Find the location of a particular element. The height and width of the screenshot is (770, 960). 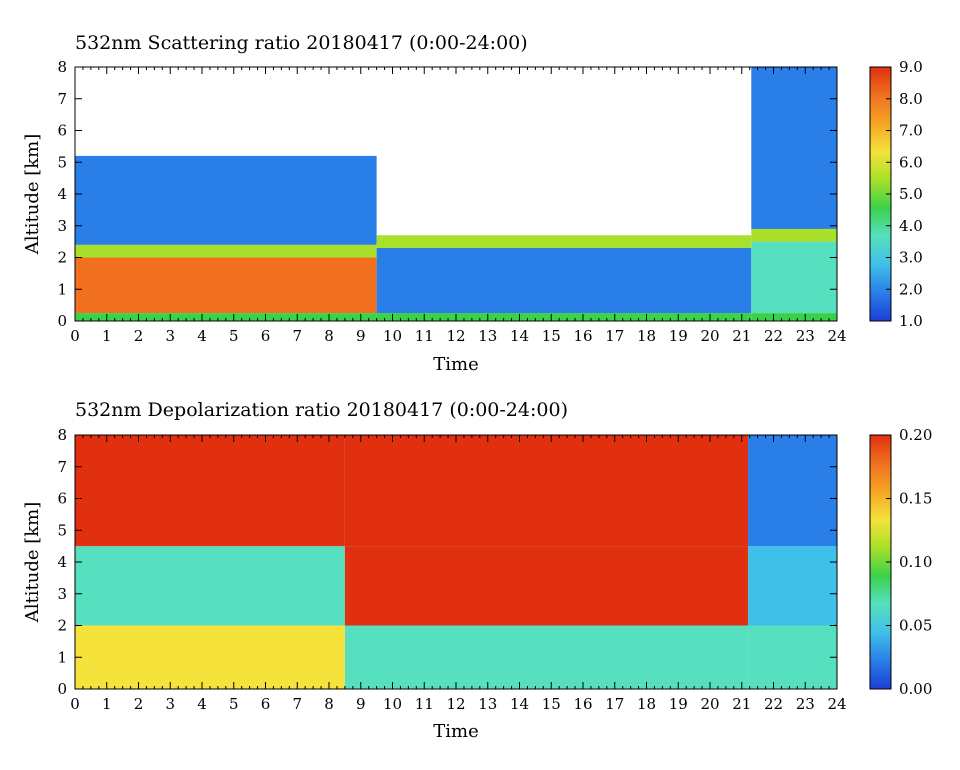

colorbar-tick-label: 0.10 is located at coordinates (915, 562).